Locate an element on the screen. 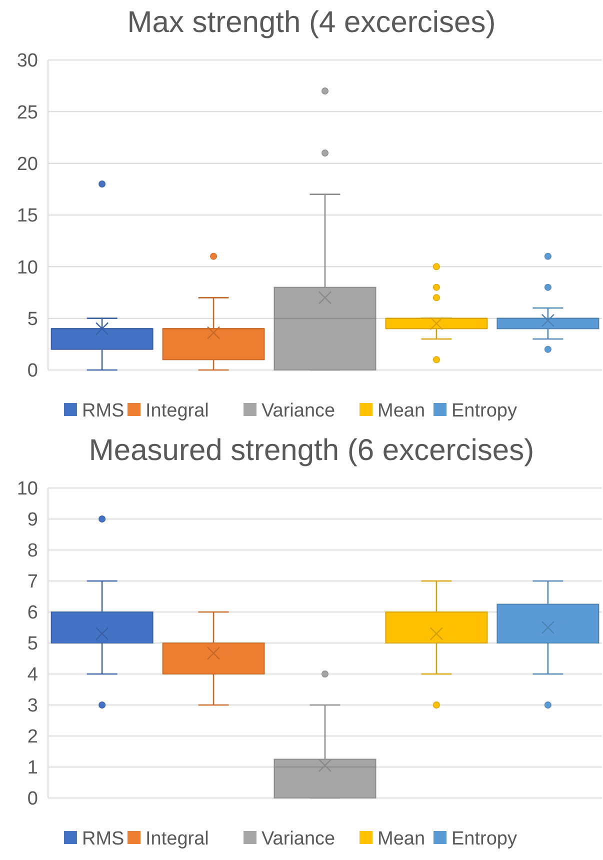  y-tick-label: 1 is located at coordinates (32, 768).